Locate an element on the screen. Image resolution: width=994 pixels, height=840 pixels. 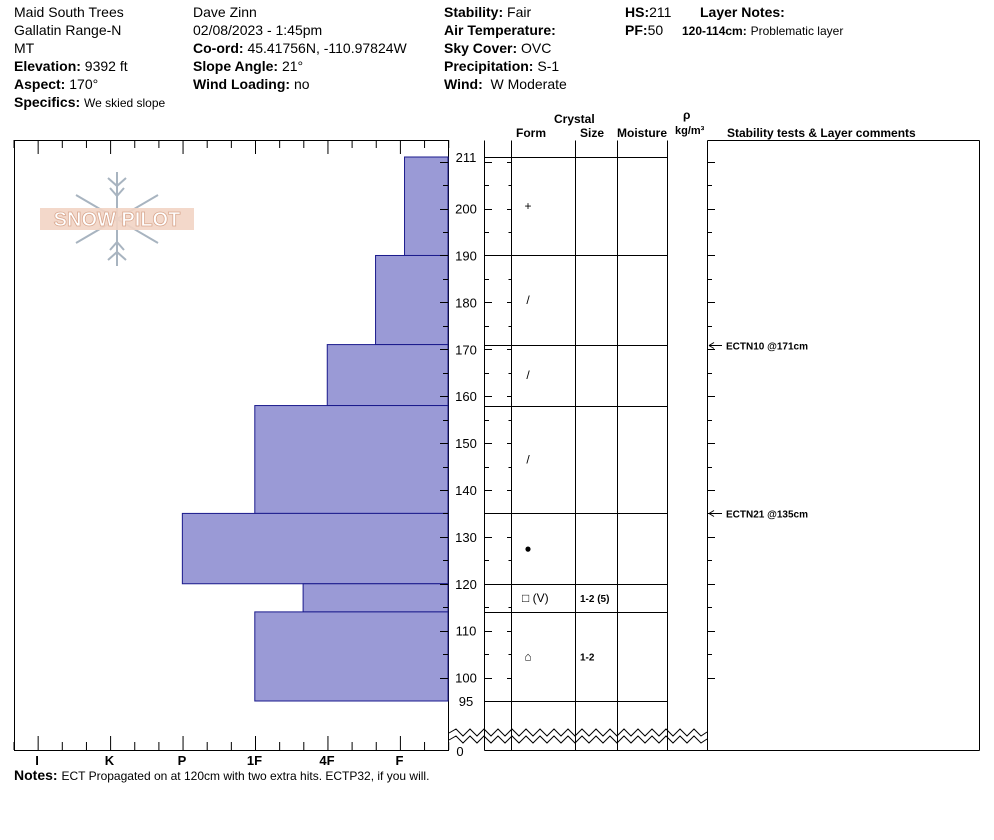
stability-label: Stability: is located at coordinates (474, 12).